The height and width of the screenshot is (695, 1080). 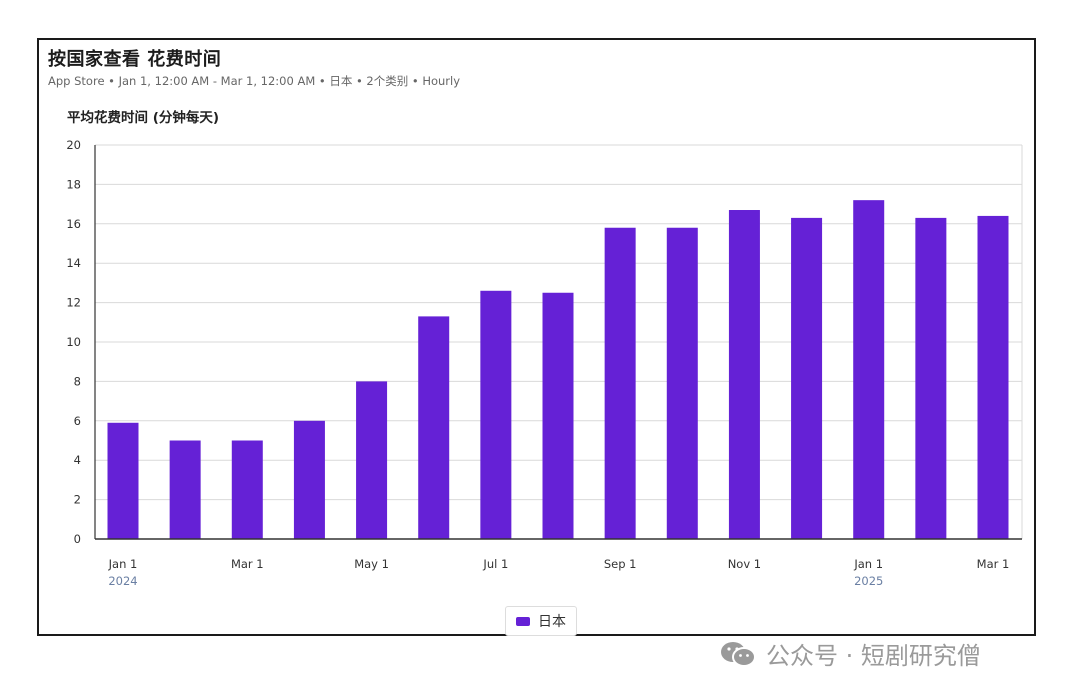 What do you see at coordinates (77, 500) in the screenshot?
I see `y-tick-label: 2` at bounding box center [77, 500].